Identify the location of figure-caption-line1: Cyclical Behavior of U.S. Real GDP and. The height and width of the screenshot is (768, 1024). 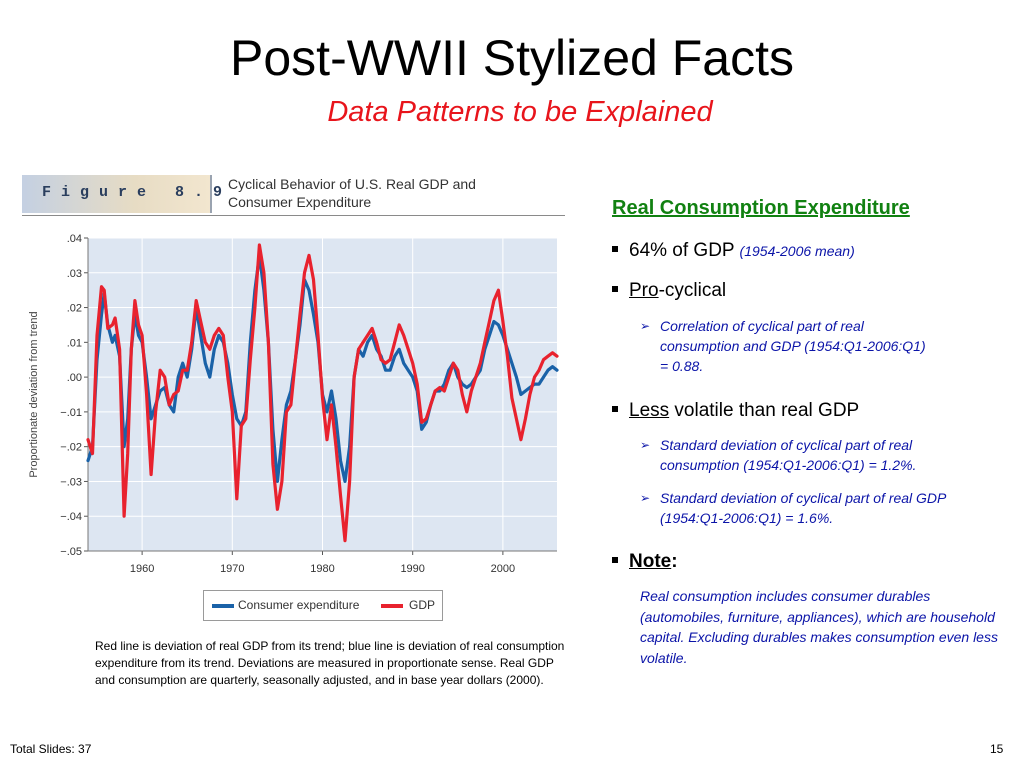
(352, 184).